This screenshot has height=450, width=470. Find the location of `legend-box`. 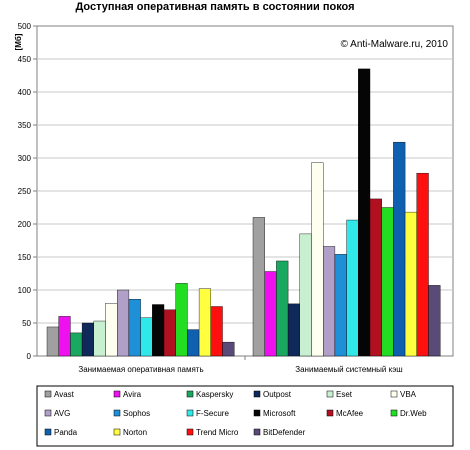

legend-box is located at coordinates (245, 416).